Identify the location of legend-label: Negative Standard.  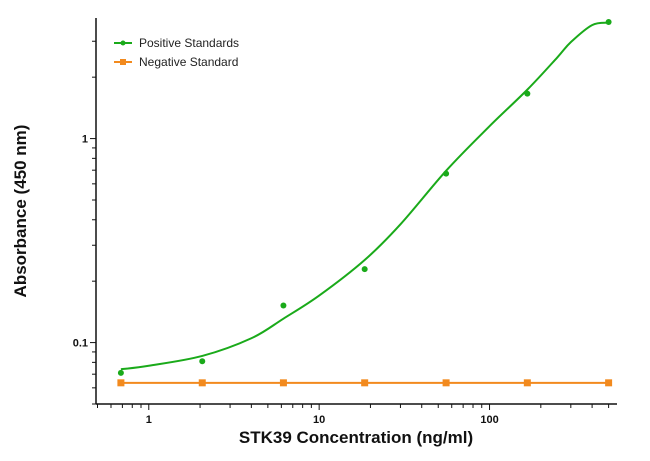
(188, 62).